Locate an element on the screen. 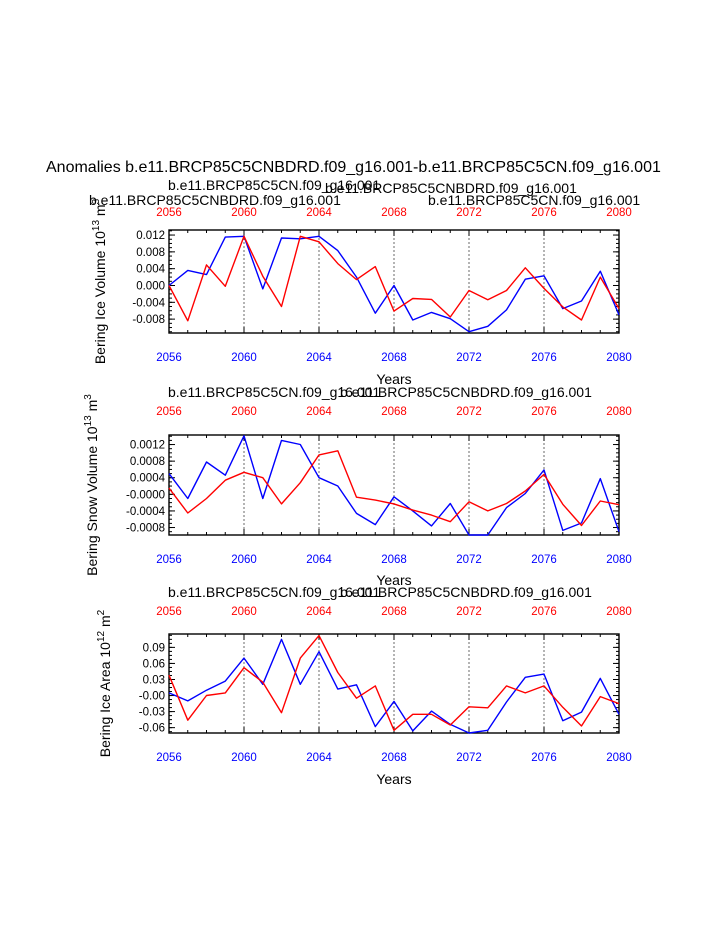 The height and width of the screenshot is (935, 723). y-tick-label: -0.00 is located at coordinates (152, 697).